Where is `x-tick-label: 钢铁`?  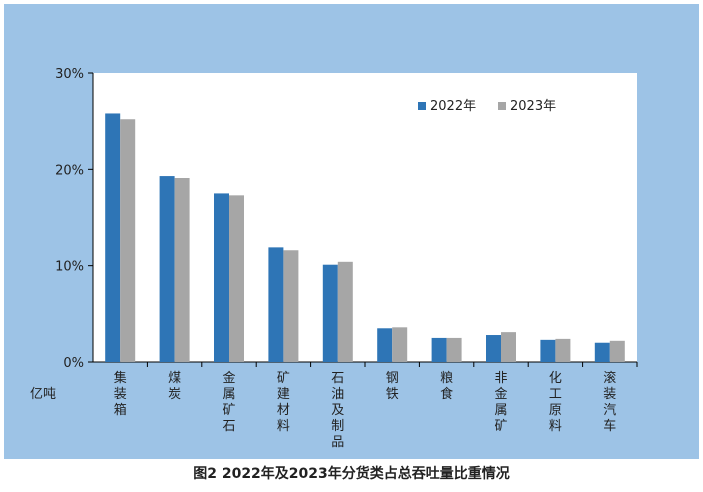
x-tick-label: 钢铁 is located at coordinates (392, 386).